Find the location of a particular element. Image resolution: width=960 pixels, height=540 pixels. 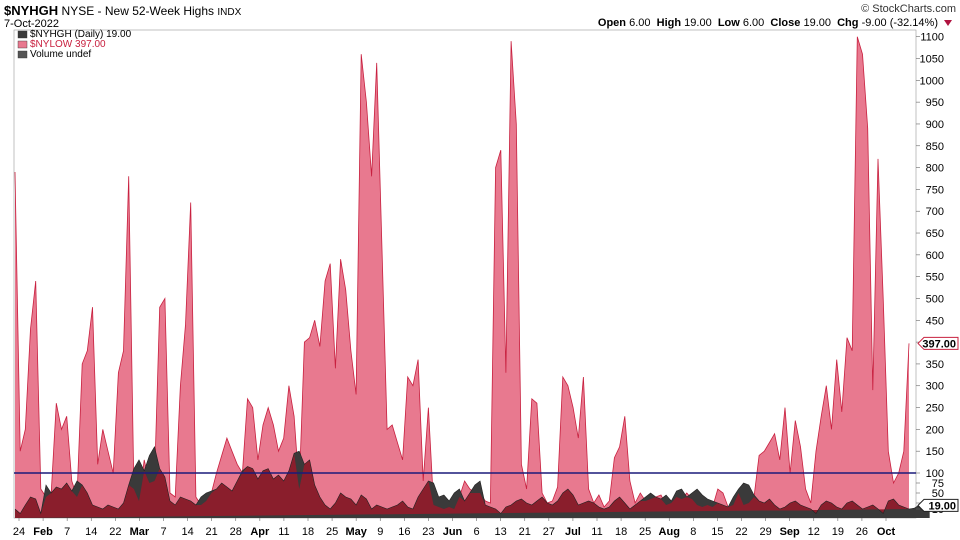

y-tick-label: 750 is located at coordinates (935, 190).